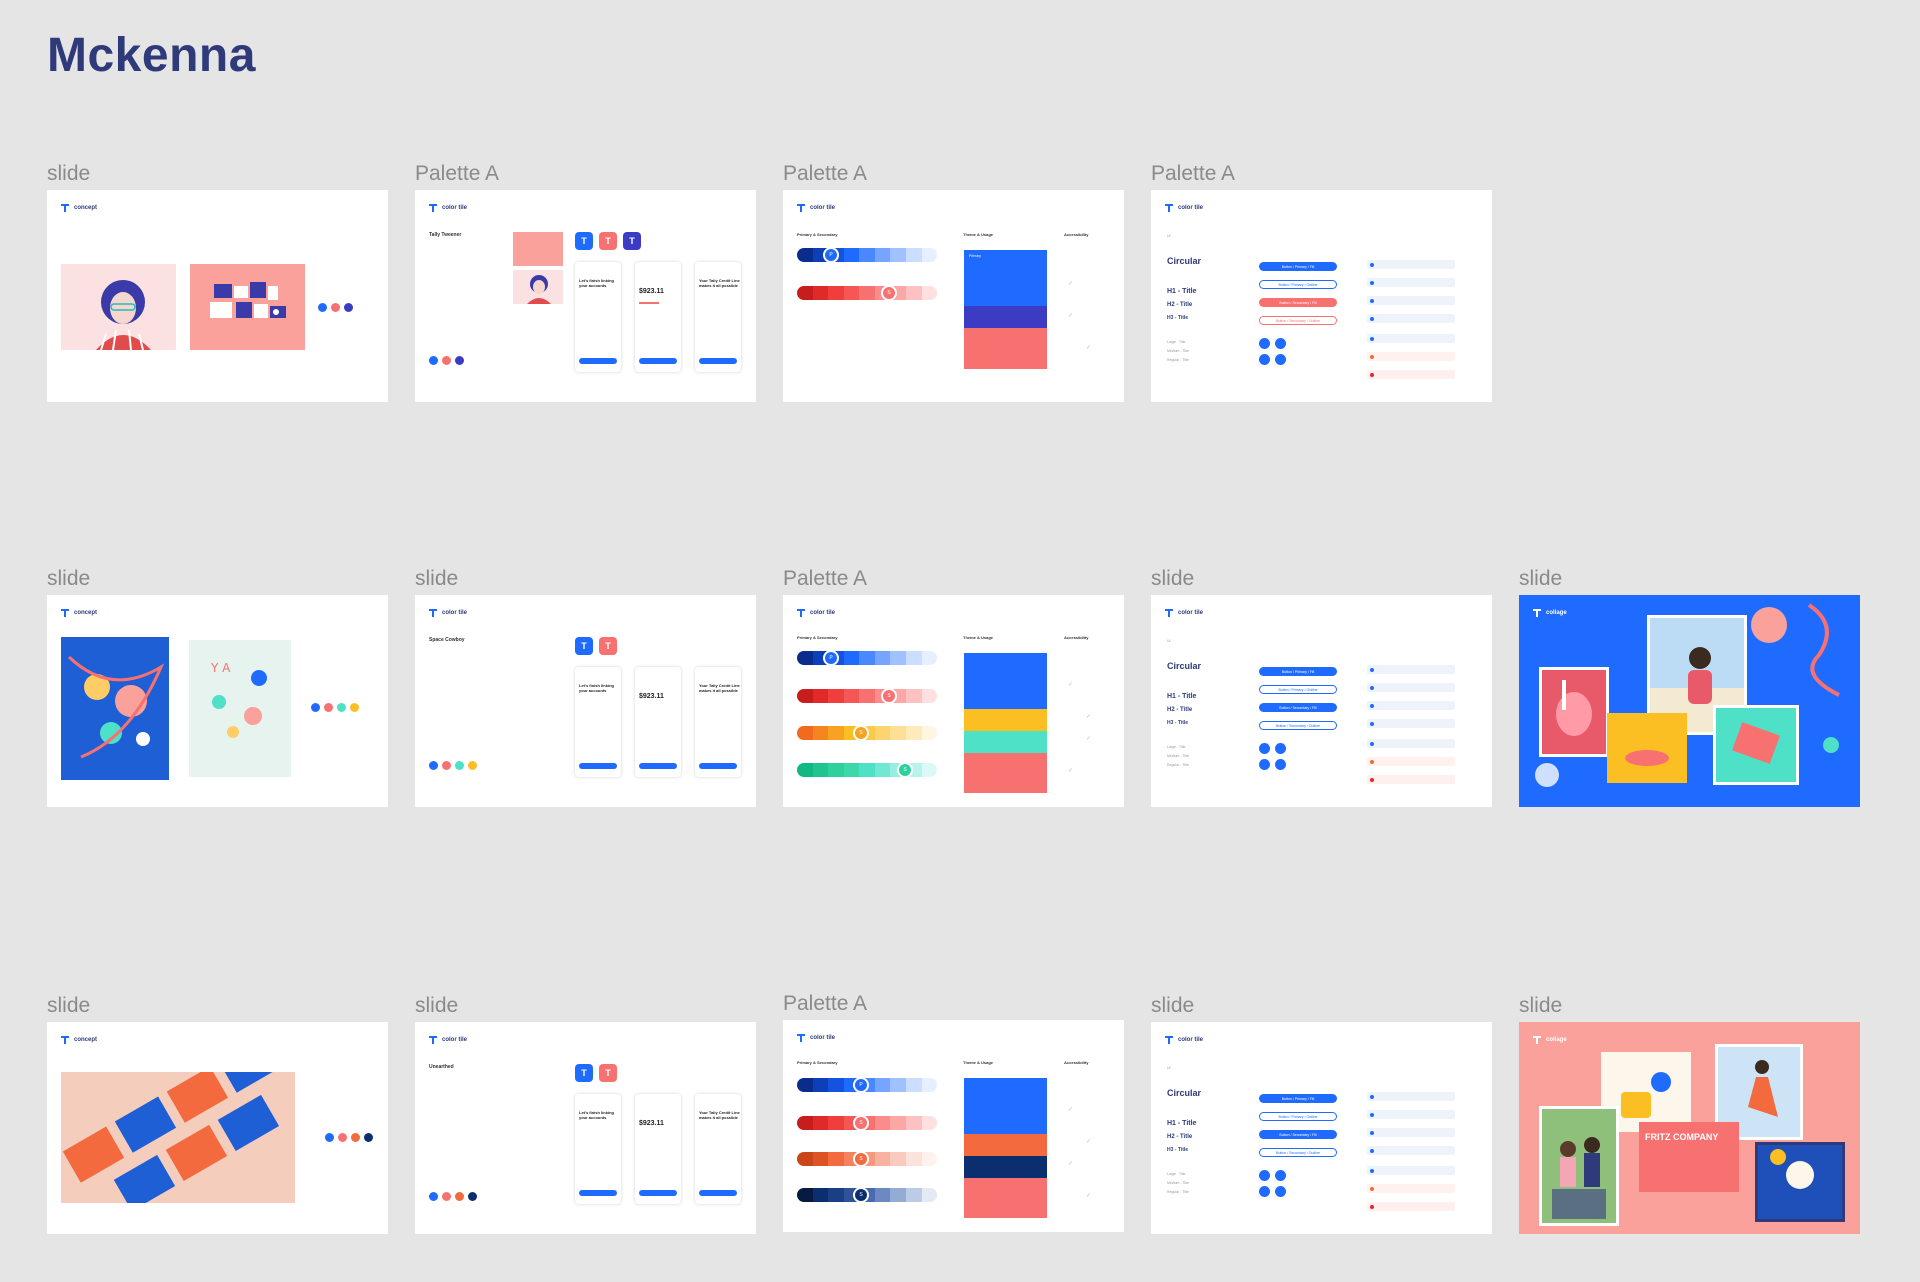 The width and height of the screenshot is (1920, 1282). Describe the element at coordinates (335, 307) in the screenshot. I see `palette-dots` at that location.